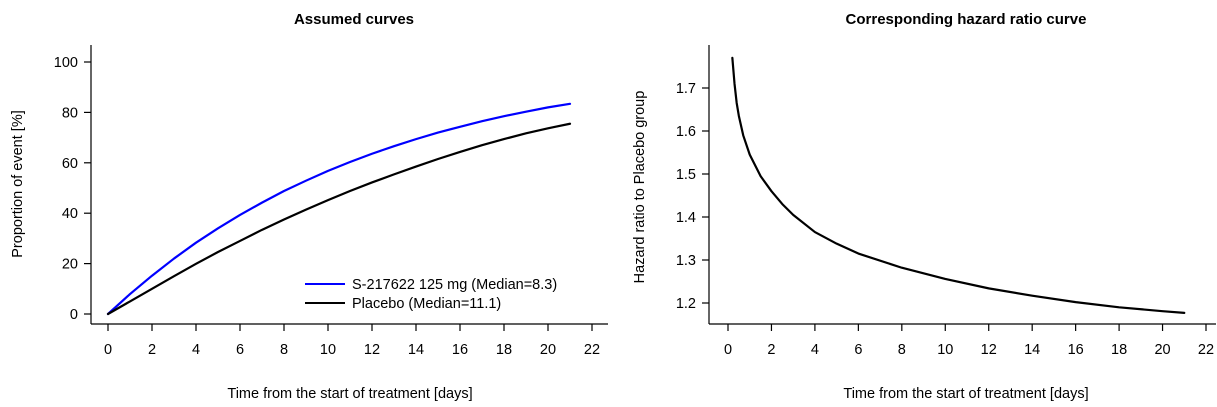 Image resolution: width=1217 pixels, height=407 pixels. I want to click on y-tick-label: 1.3, so click(686, 261).